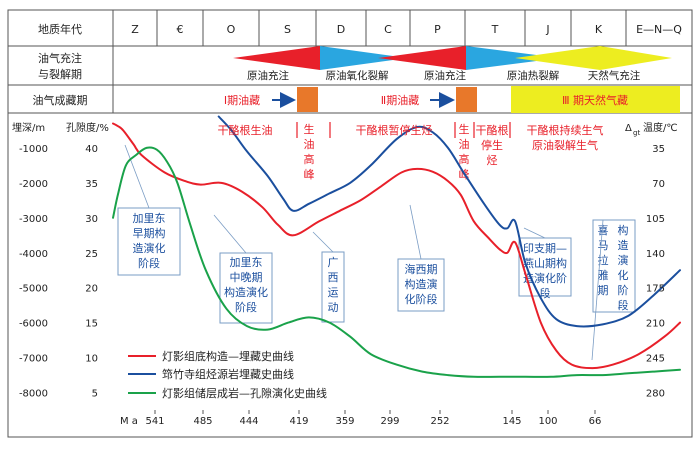 The width and height of the screenshot is (700, 458). What do you see at coordinates (242, 100) in the screenshot?
I see `phase-label-oil-1: Ⅰ期油藏` at bounding box center [242, 100].